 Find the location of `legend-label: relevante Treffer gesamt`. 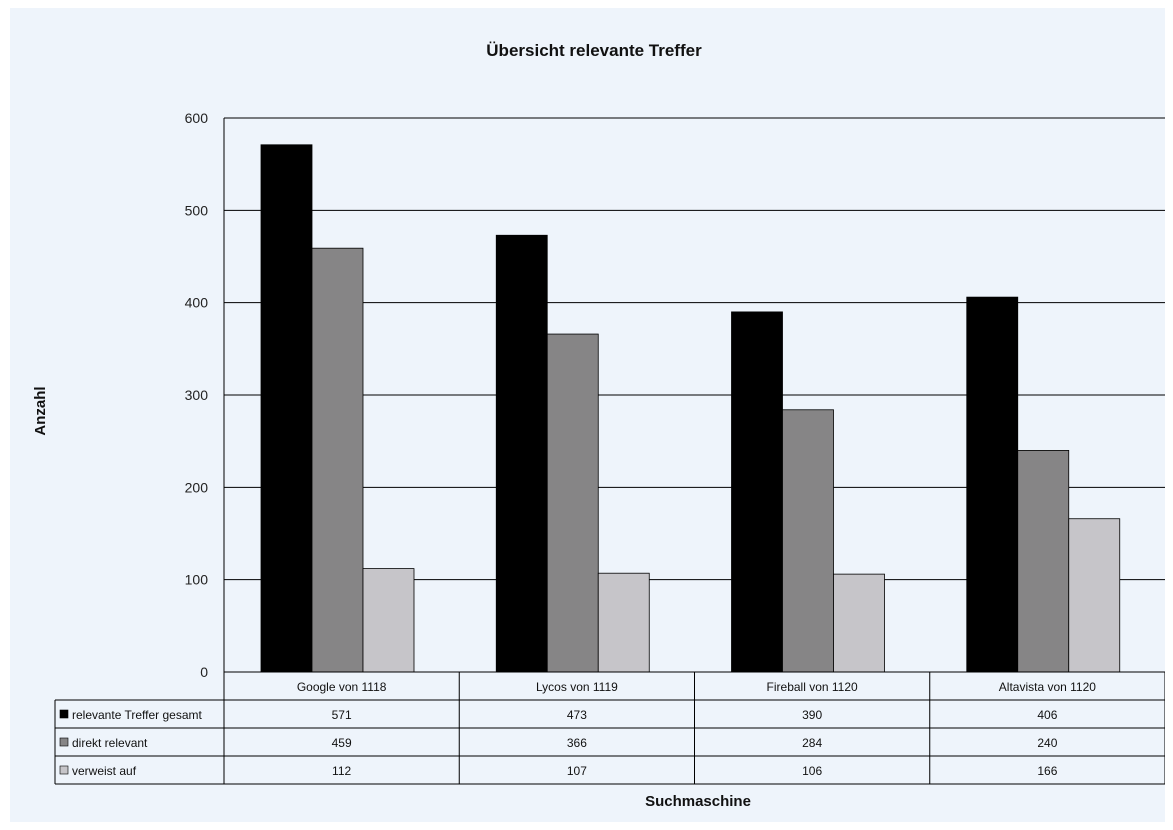

legend-label: relevante Treffer gesamt is located at coordinates (137, 715).